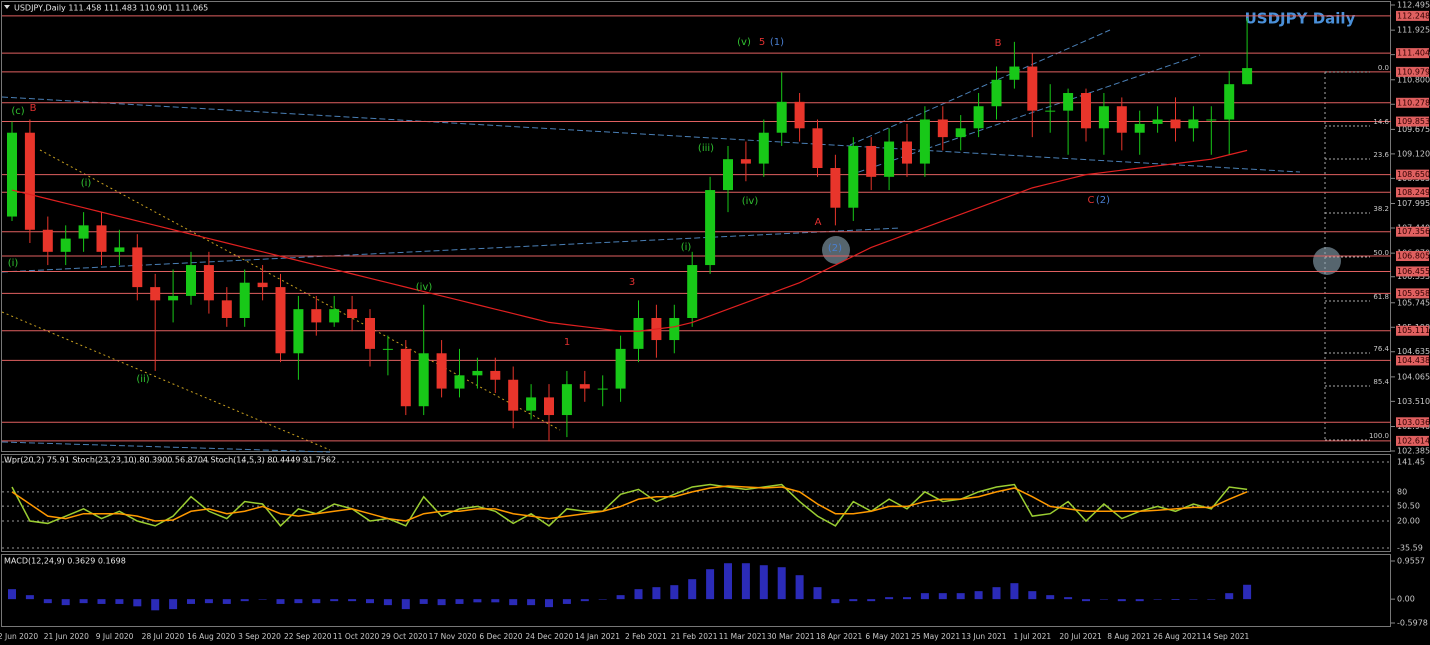  Describe the element at coordinates (86, 183) in the screenshot. I see `wave-label: (i)` at that location.